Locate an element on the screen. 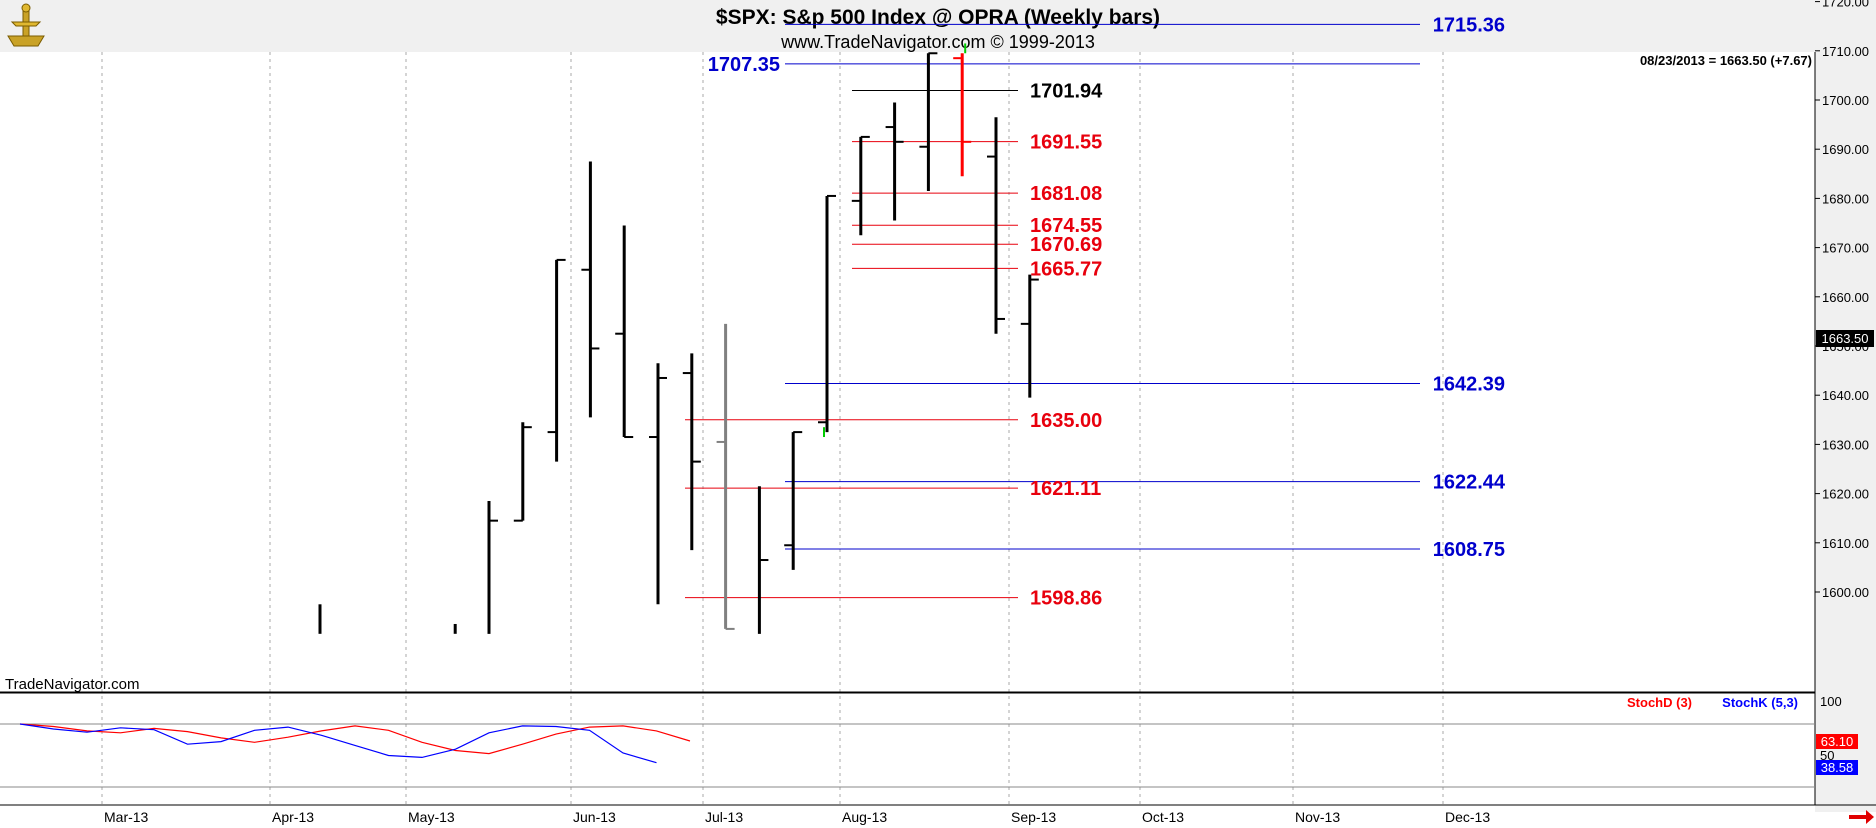 The height and width of the screenshot is (828, 1876). x-tick-oct-13: Oct-13 is located at coordinates (1163, 817).